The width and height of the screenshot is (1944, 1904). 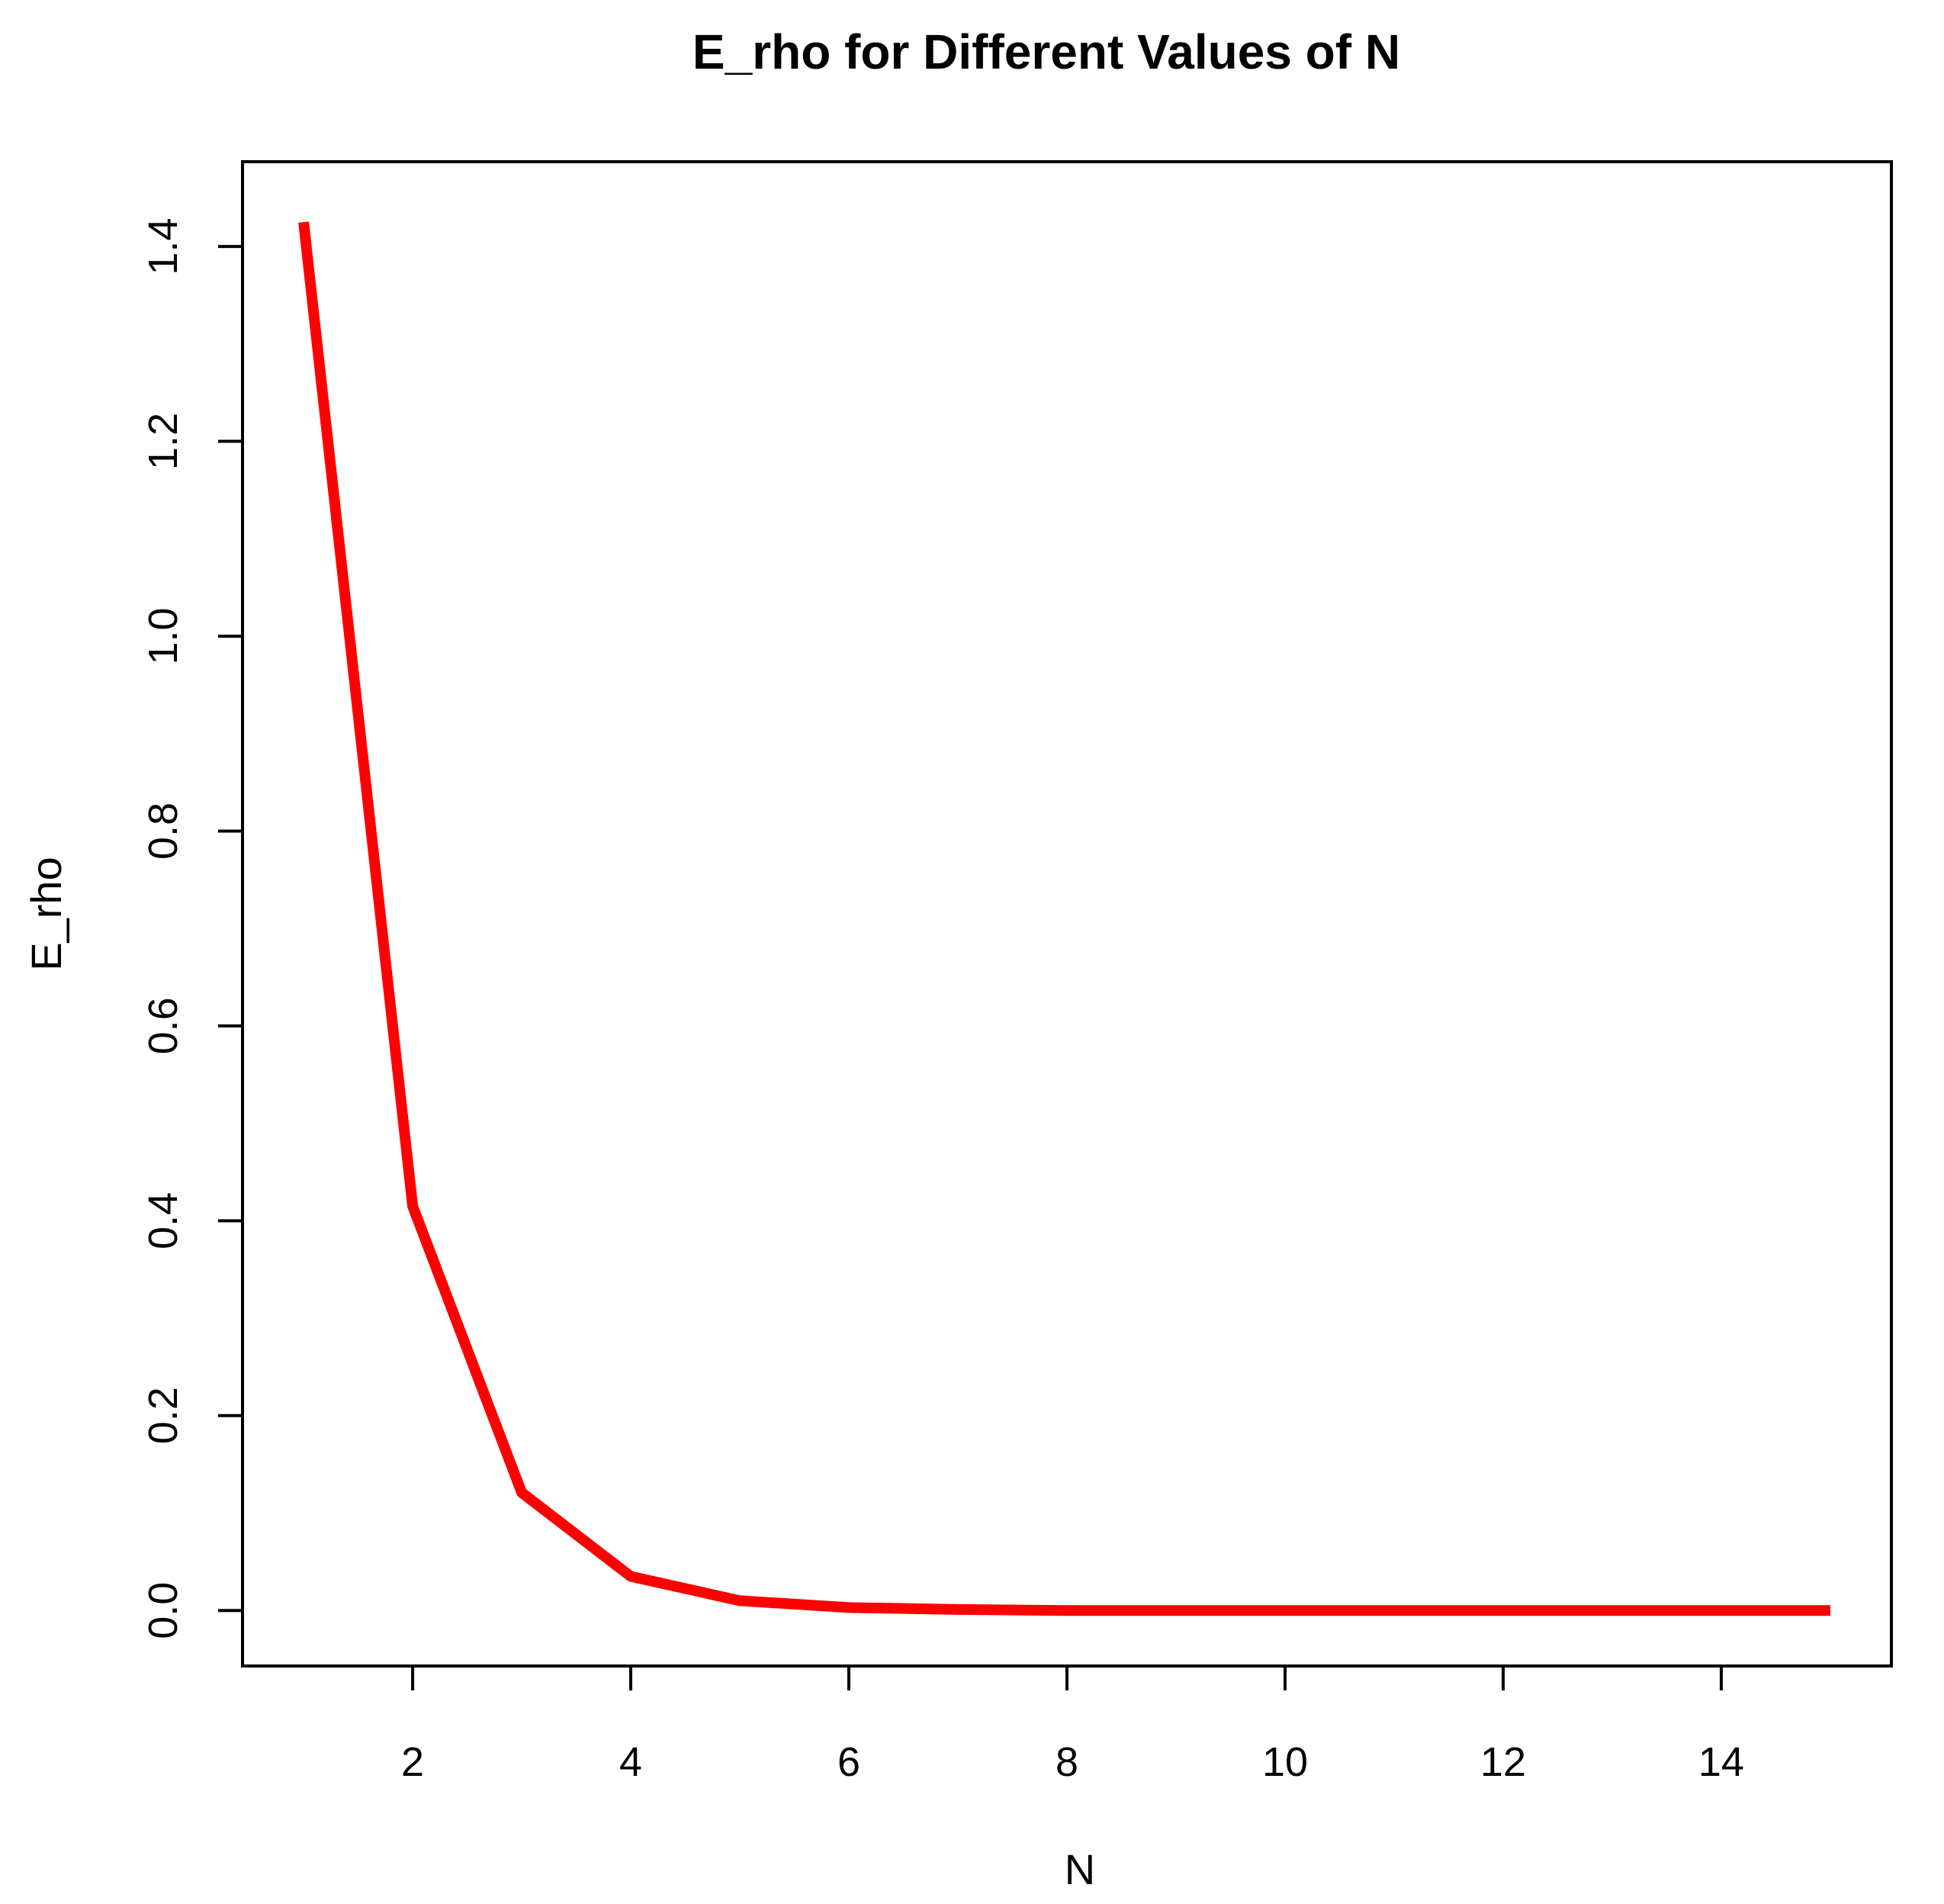 What do you see at coordinates (46, 913) in the screenshot?
I see `y-axis-label: E_rho` at bounding box center [46, 913].